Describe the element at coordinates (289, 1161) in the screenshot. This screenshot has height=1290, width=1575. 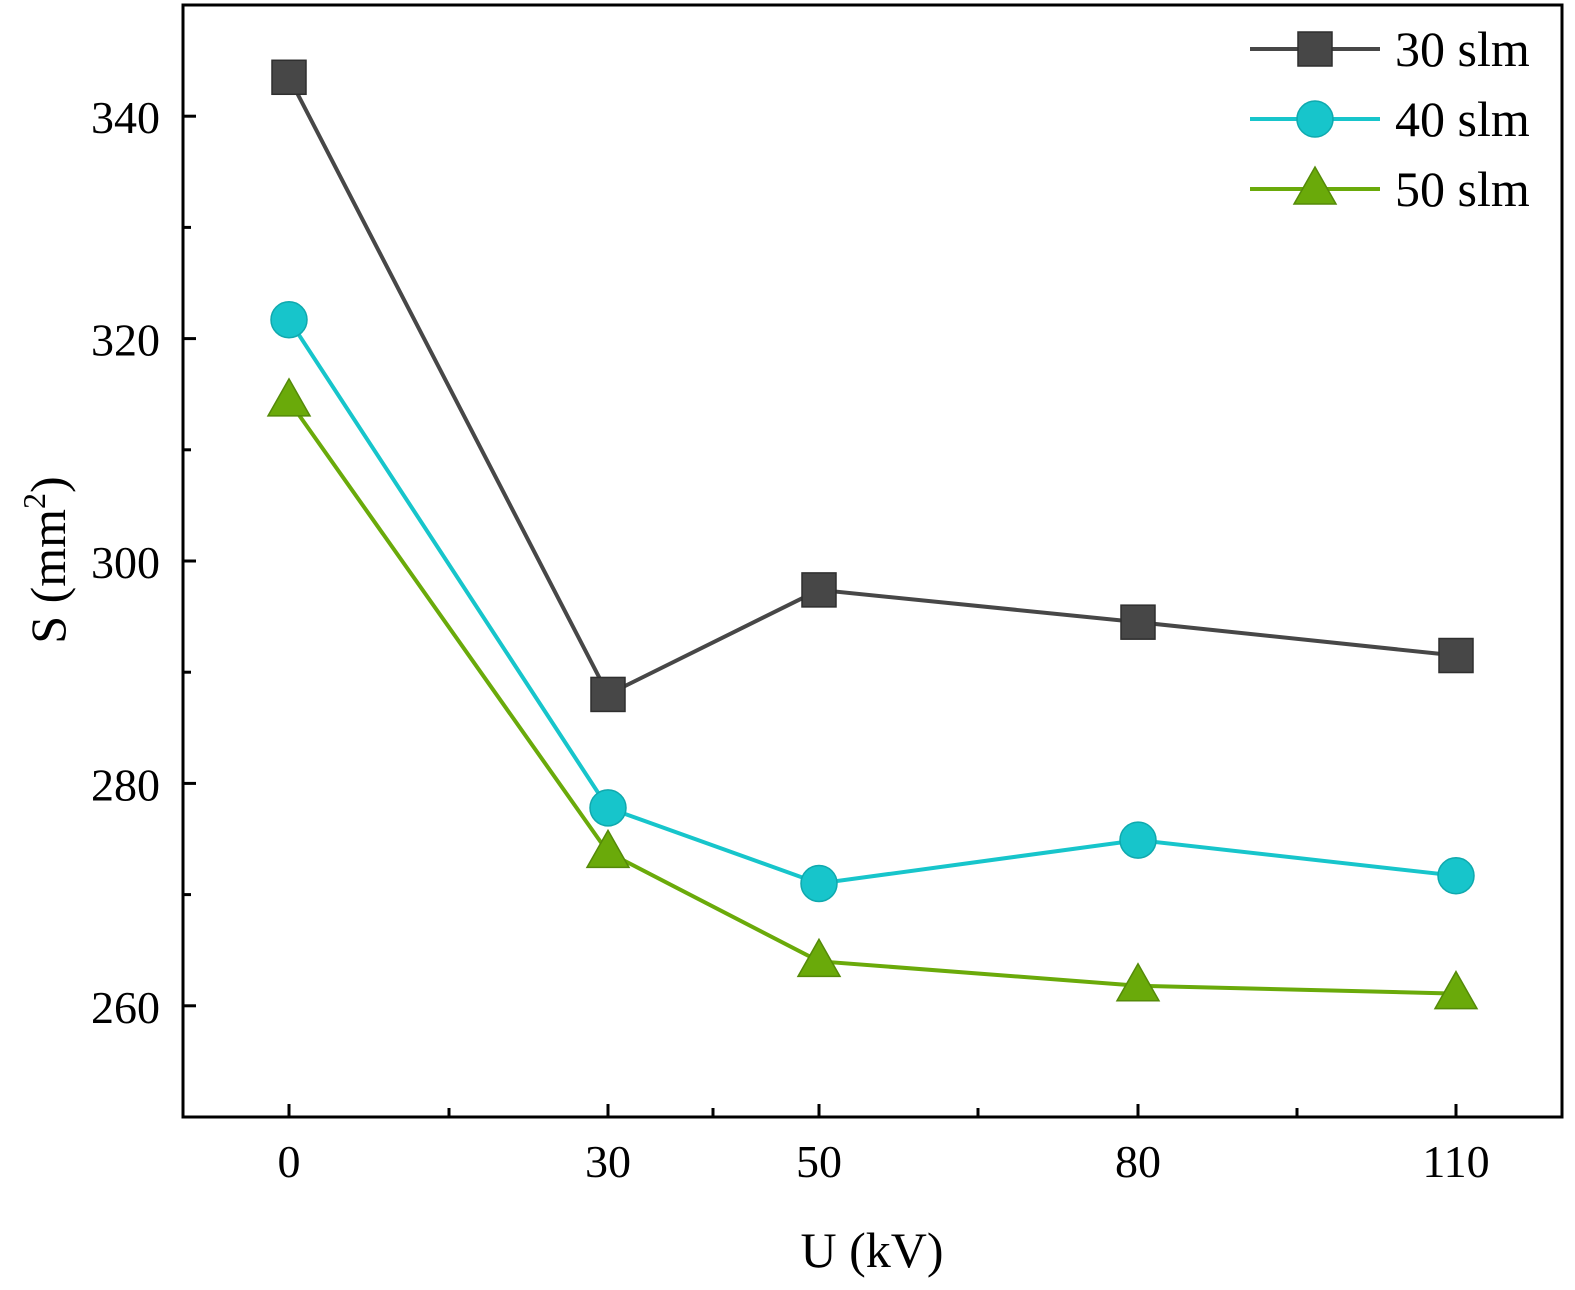
I see `x-tick-label: 0` at that location.